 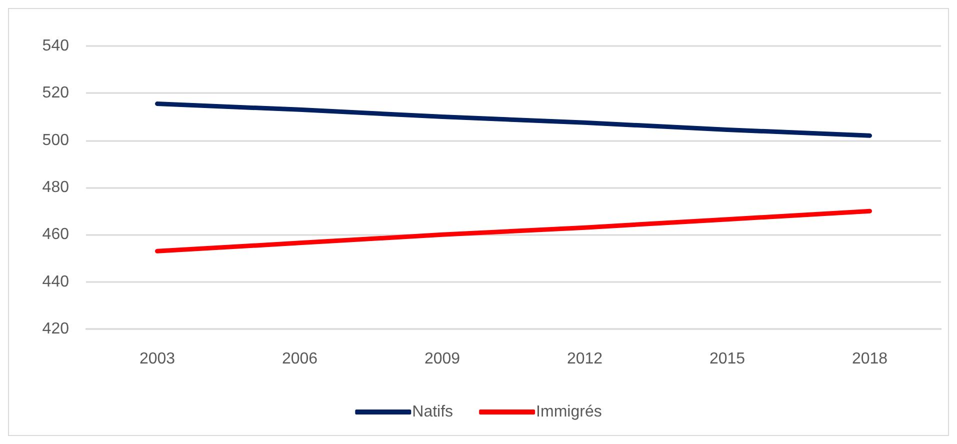 What do you see at coordinates (584, 359) in the screenshot?
I see `x-tick-label: 2012` at bounding box center [584, 359].